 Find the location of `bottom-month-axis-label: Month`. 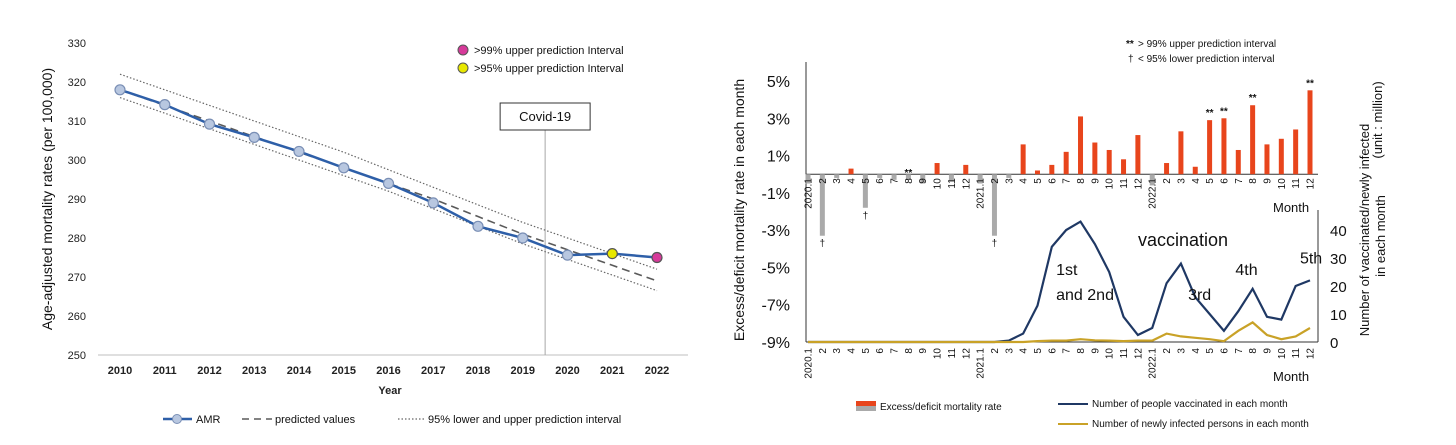

bottom-month-axis-label: Month is located at coordinates (1291, 376).